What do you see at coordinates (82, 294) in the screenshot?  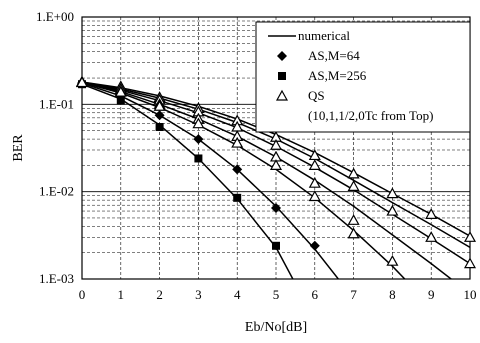 I see `x-tick-label: 0` at bounding box center [82, 294].